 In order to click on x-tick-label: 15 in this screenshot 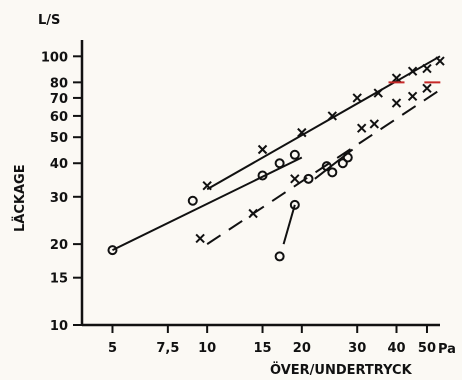, I will do `click(262, 348)`.